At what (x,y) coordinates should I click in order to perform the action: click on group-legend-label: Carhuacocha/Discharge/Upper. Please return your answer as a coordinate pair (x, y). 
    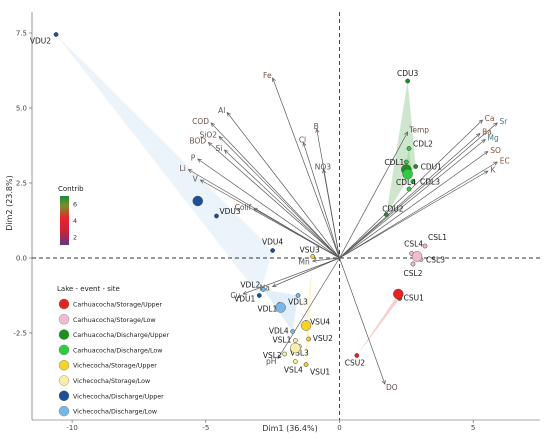
    Looking at the image, I should click on (121, 335).